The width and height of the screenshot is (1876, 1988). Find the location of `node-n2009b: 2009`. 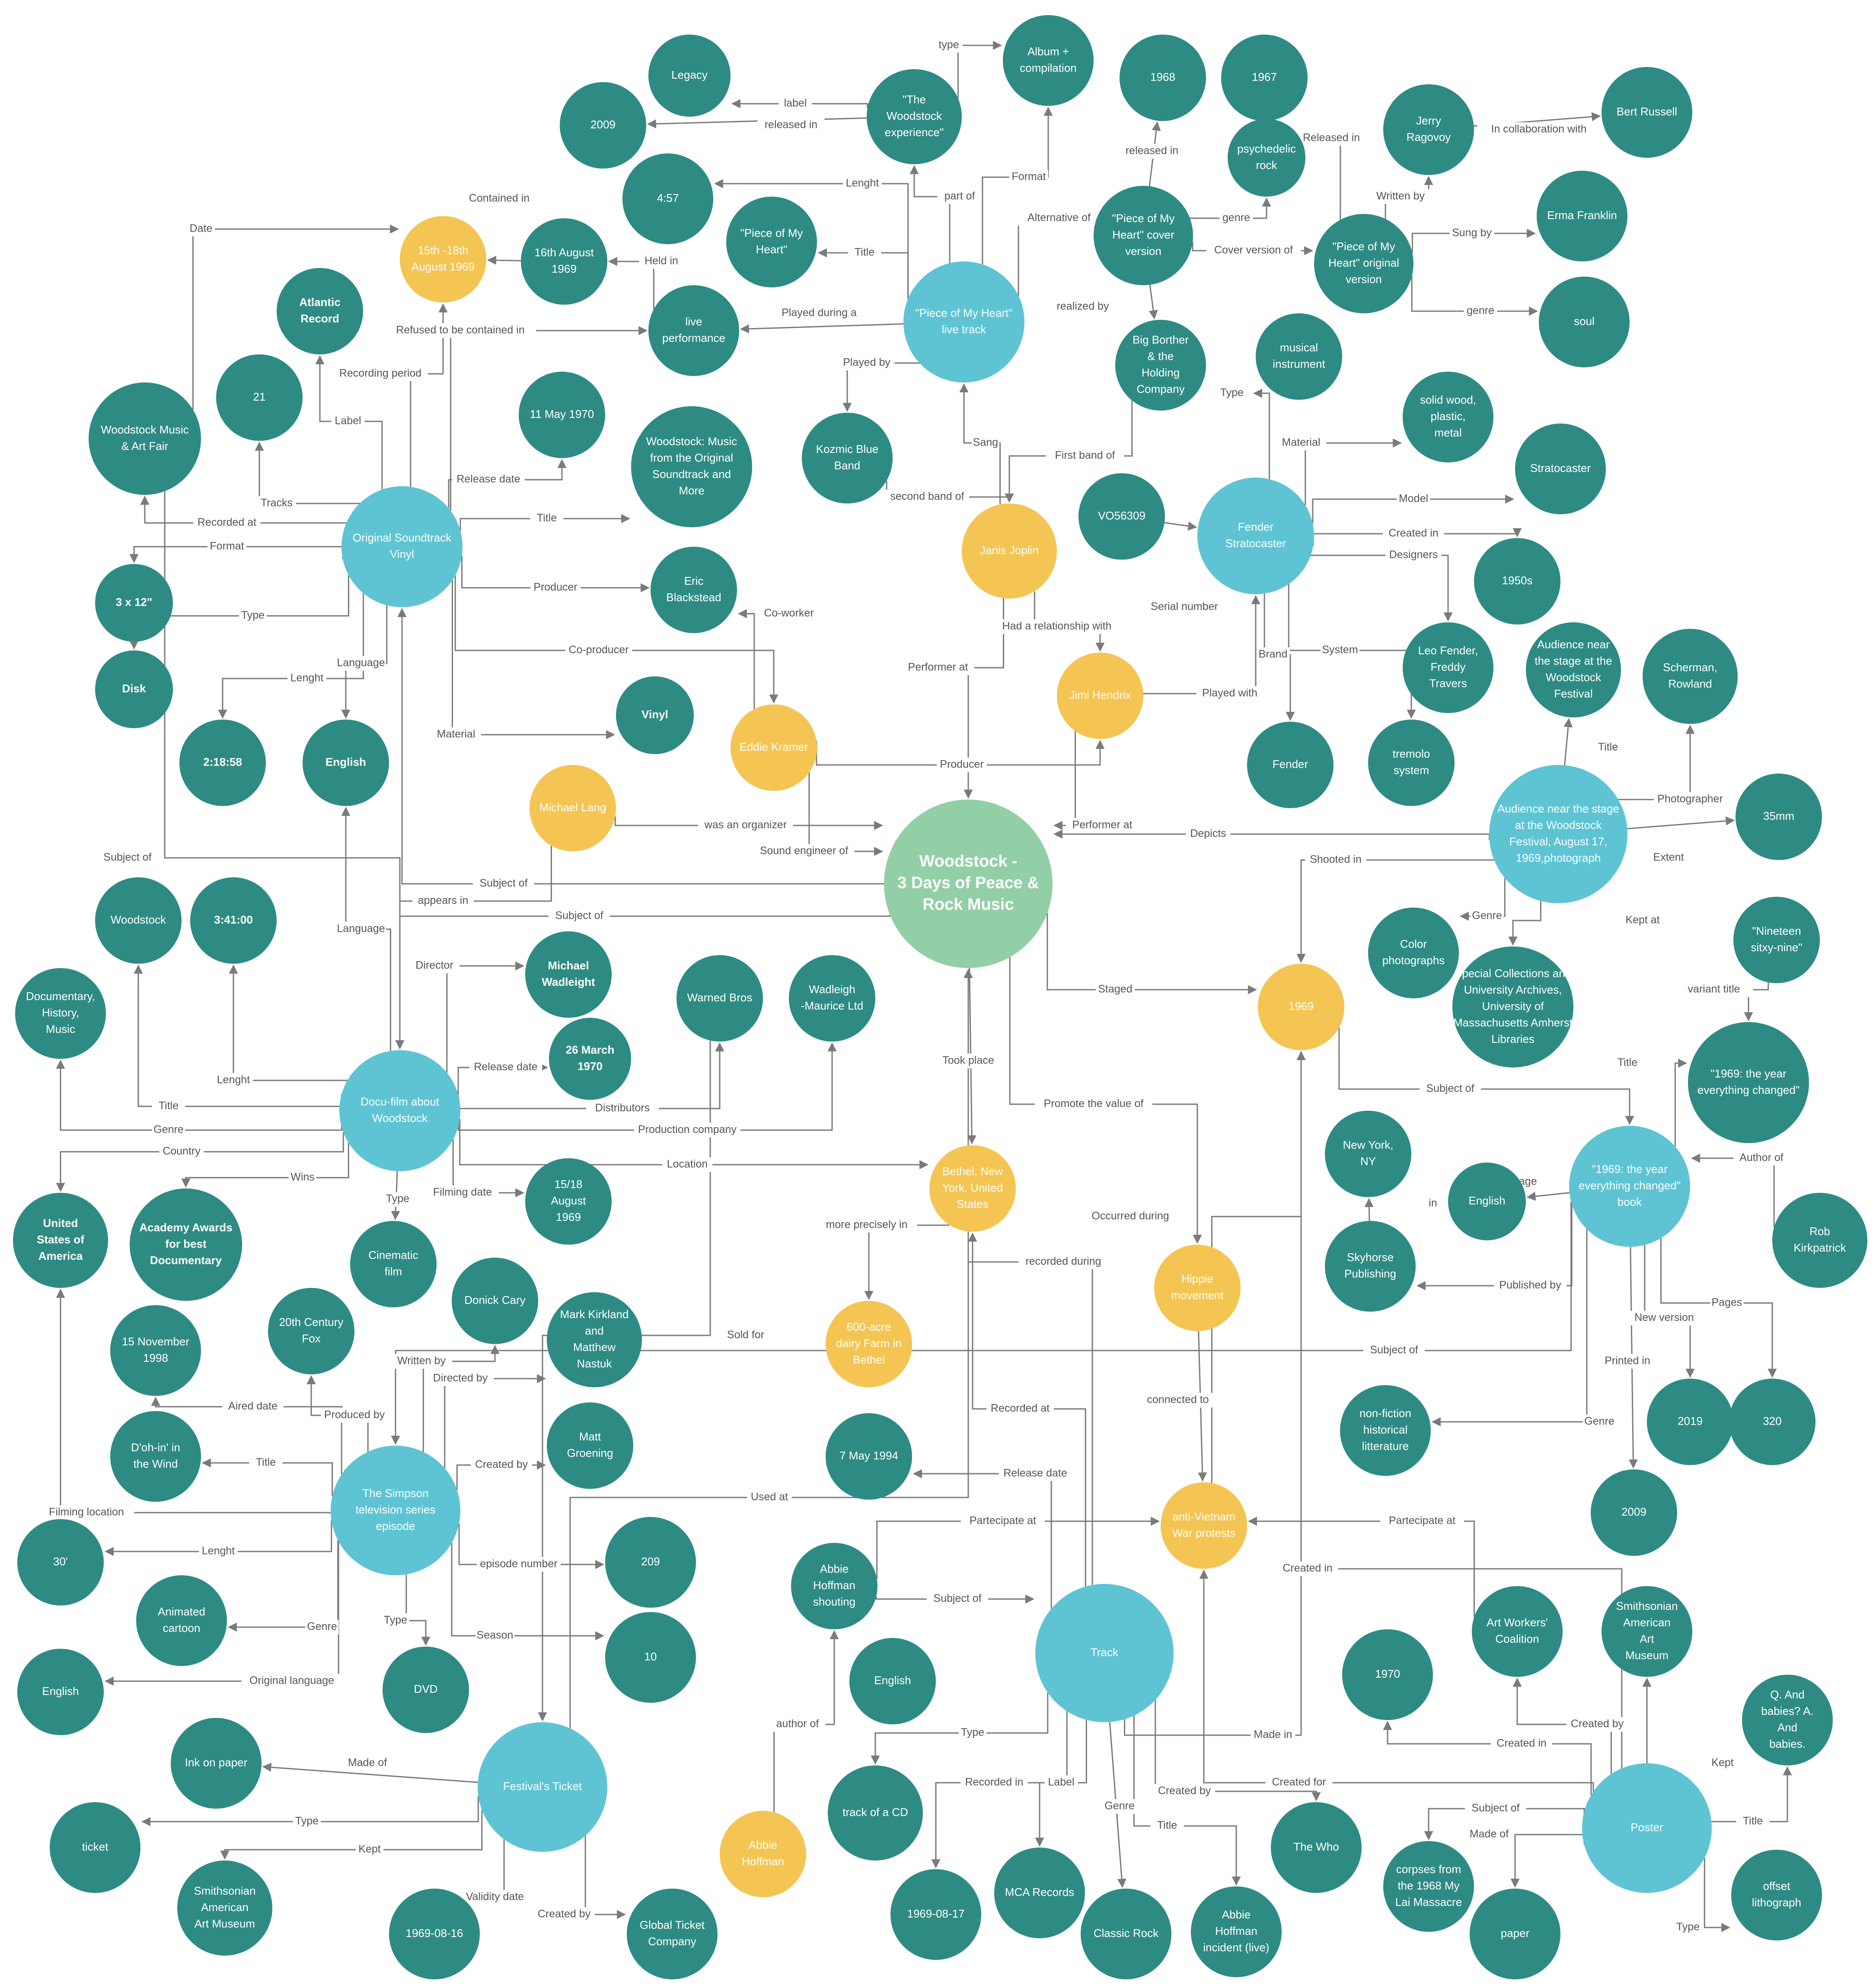

node-n2009b: 2009 is located at coordinates (1634, 1512).